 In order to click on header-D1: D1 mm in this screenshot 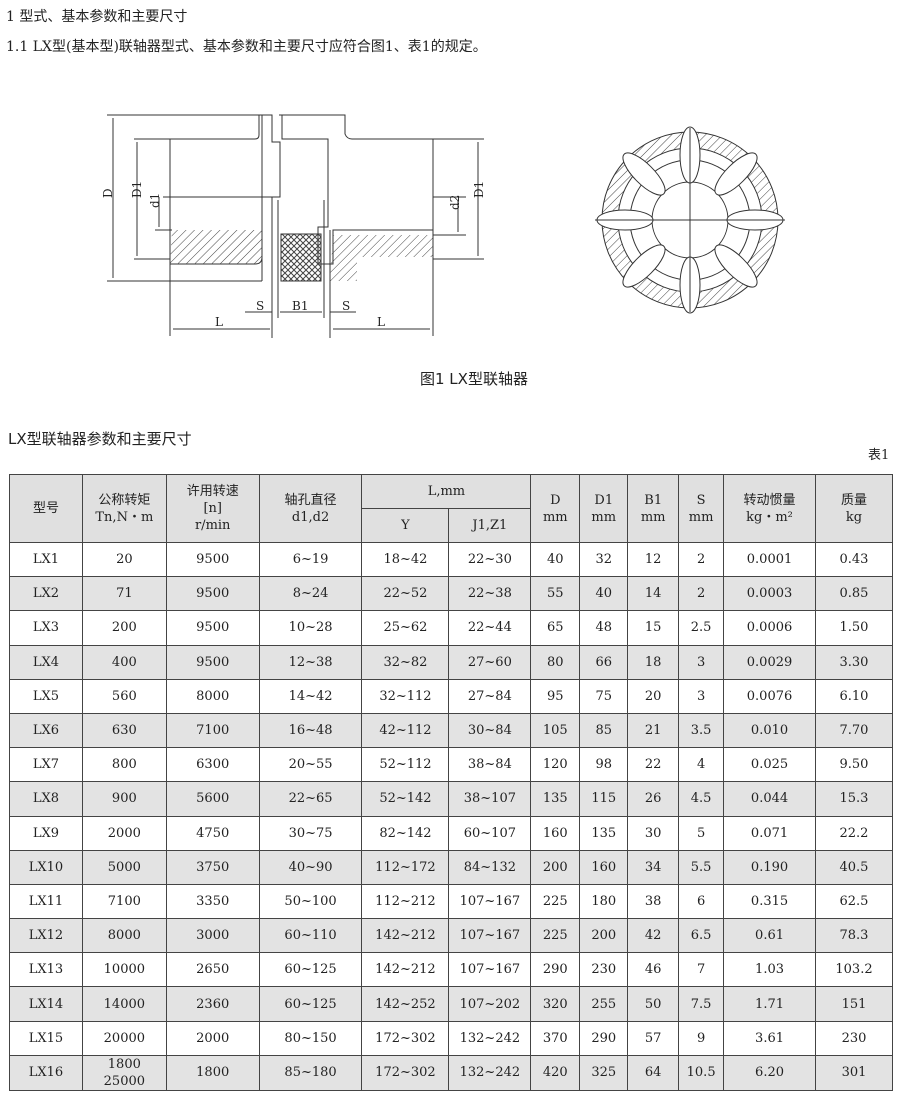, I will do `click(604, 508)`.